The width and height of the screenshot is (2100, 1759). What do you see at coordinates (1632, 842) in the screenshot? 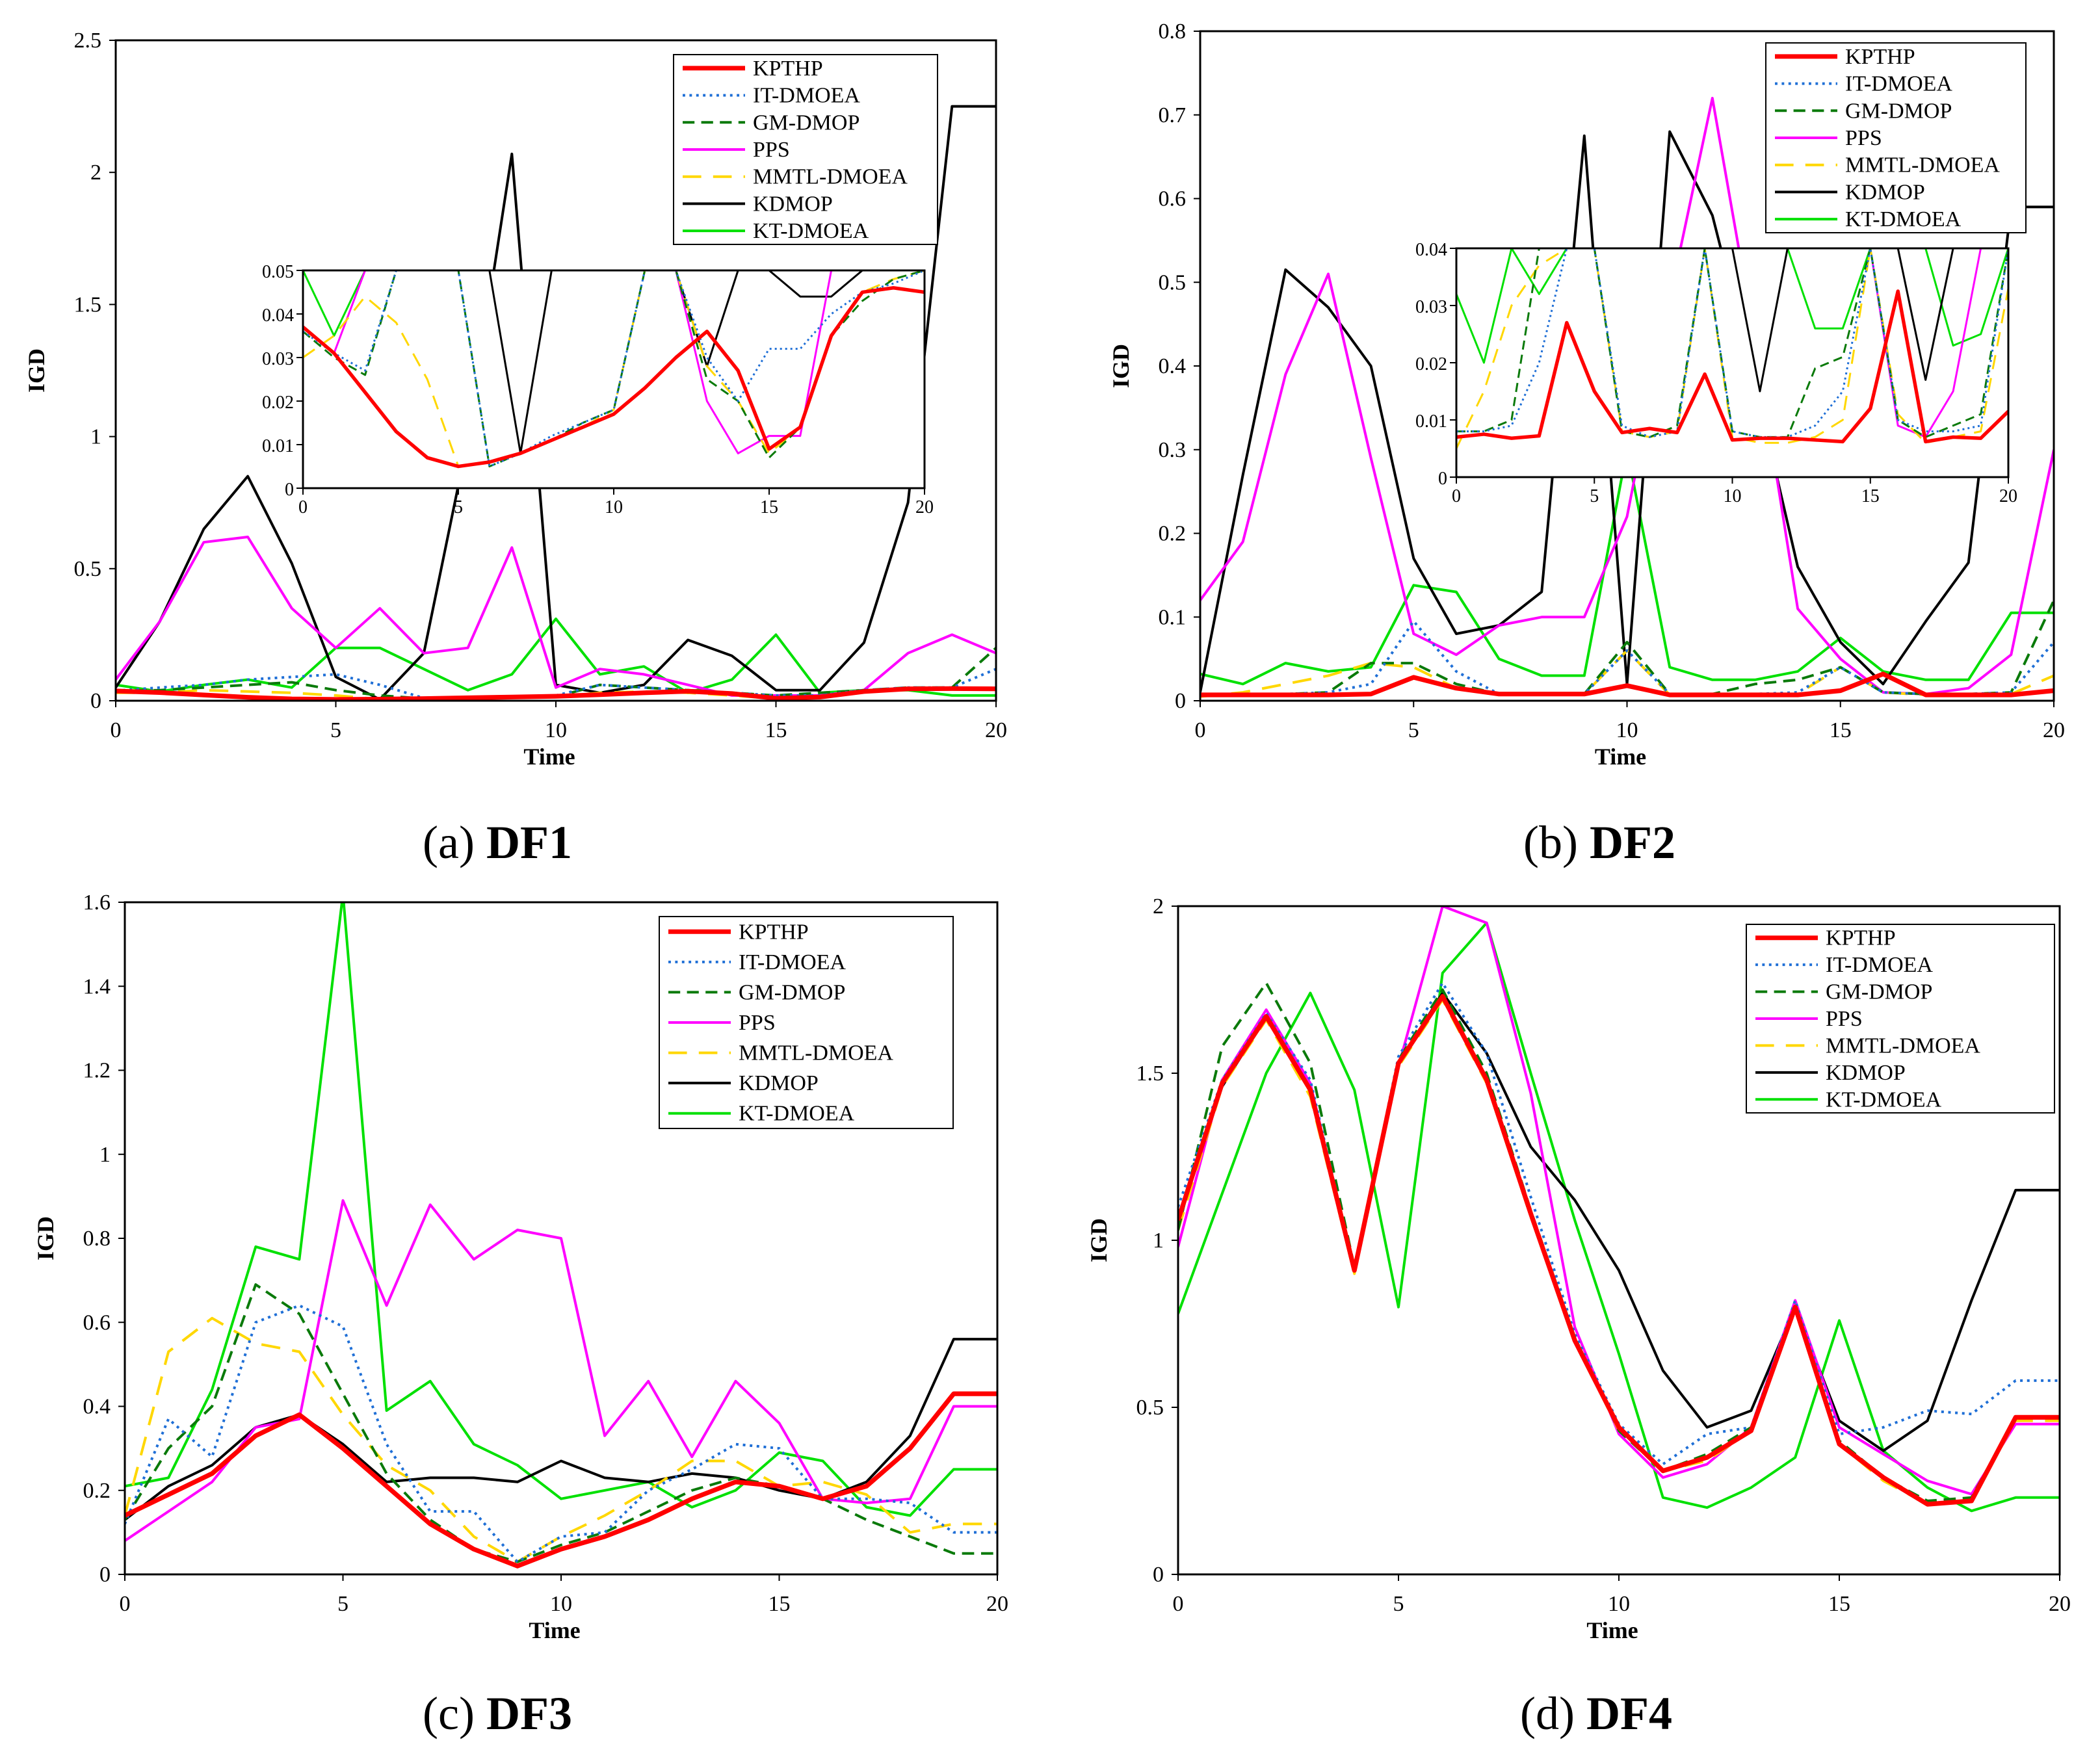
I see `caption-name: DF2` at bounding box center [1632, 842].